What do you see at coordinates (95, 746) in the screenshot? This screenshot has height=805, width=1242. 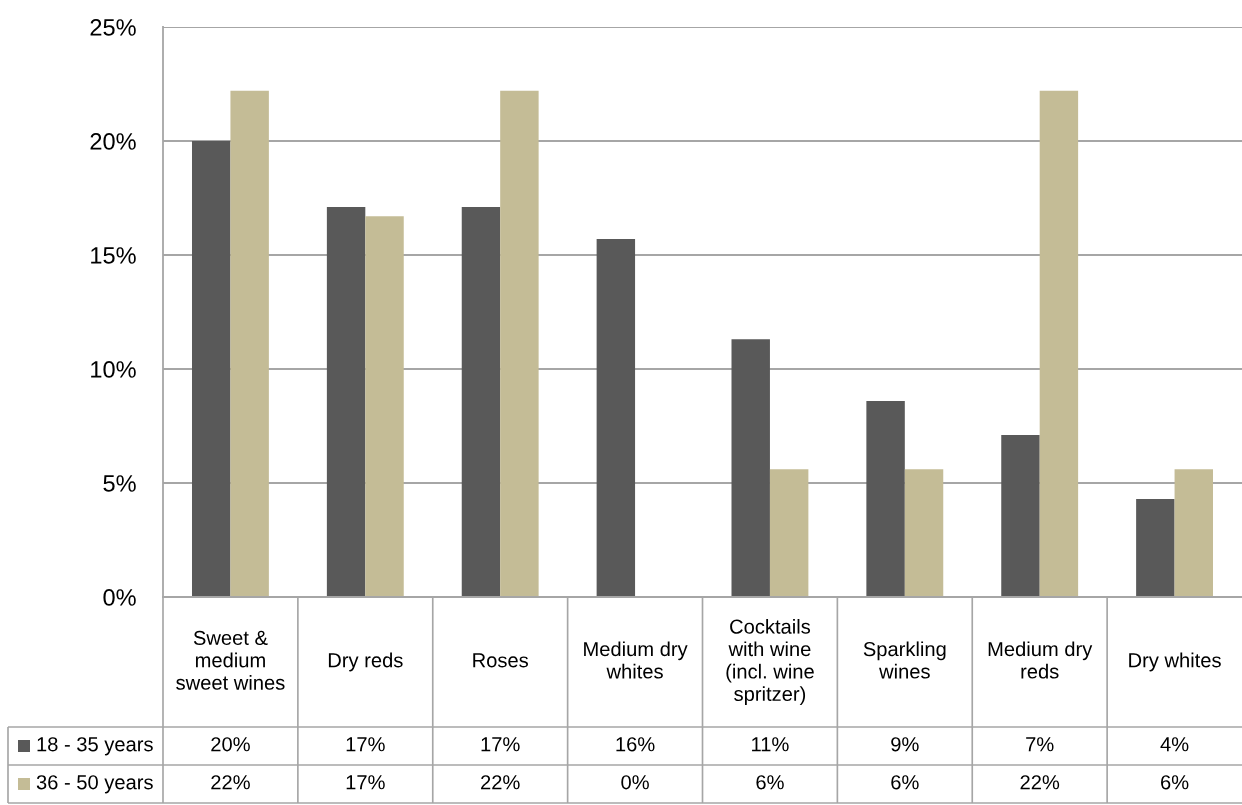 I see `legend-label: 18 - 35 years` at bounding box center [95, 746].